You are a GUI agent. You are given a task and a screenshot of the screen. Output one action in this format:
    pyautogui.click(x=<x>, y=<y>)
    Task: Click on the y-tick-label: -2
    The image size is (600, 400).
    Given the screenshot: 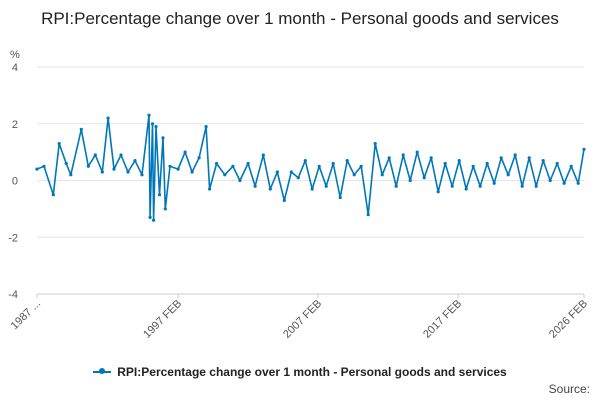 What is the action you would take?
    pyautogui.click(x=13, y=238)
    